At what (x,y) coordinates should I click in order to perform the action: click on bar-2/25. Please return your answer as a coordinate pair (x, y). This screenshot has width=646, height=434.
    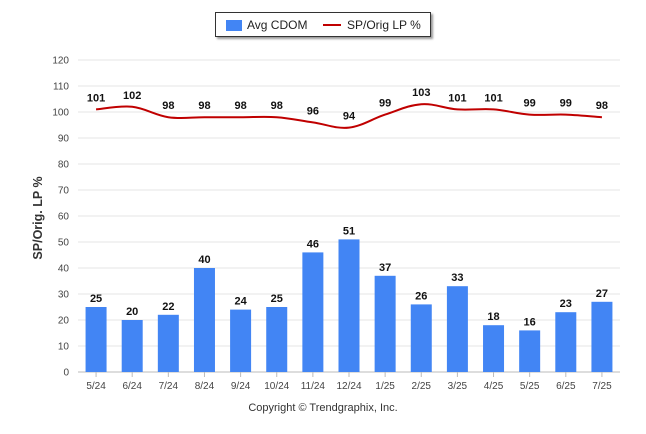
    Looking at the image, I should click on (421, 338).